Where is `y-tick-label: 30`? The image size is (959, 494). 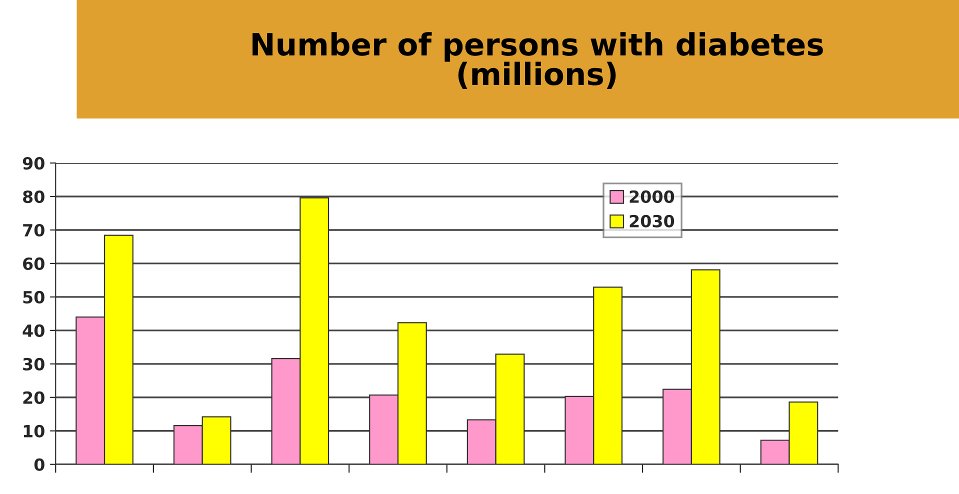
y-tick-label: 30 is located at coordinates (33, 364).